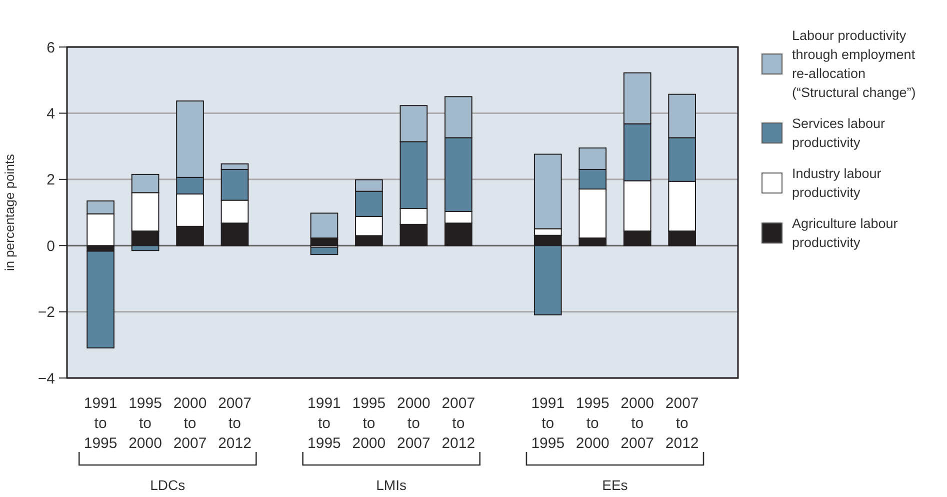 The height and width of the screenshot is (497, 947). Describe the element at coordinates (837, 183) in the screenshot. I see `legend-label: Industry labour productivity` at that location.